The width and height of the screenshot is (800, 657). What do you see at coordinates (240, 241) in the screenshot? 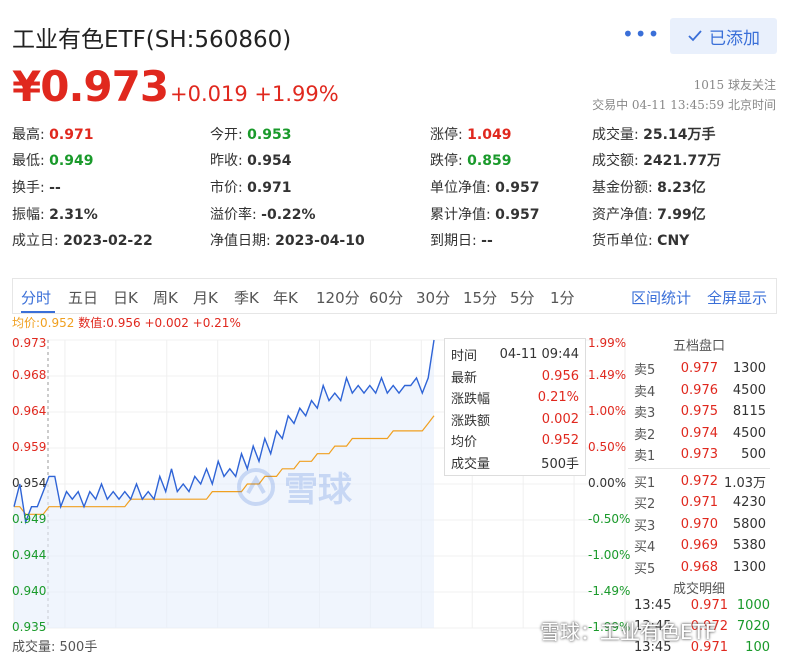
I see `stat-label: 净值日期:` at bounding box center [240, 241].